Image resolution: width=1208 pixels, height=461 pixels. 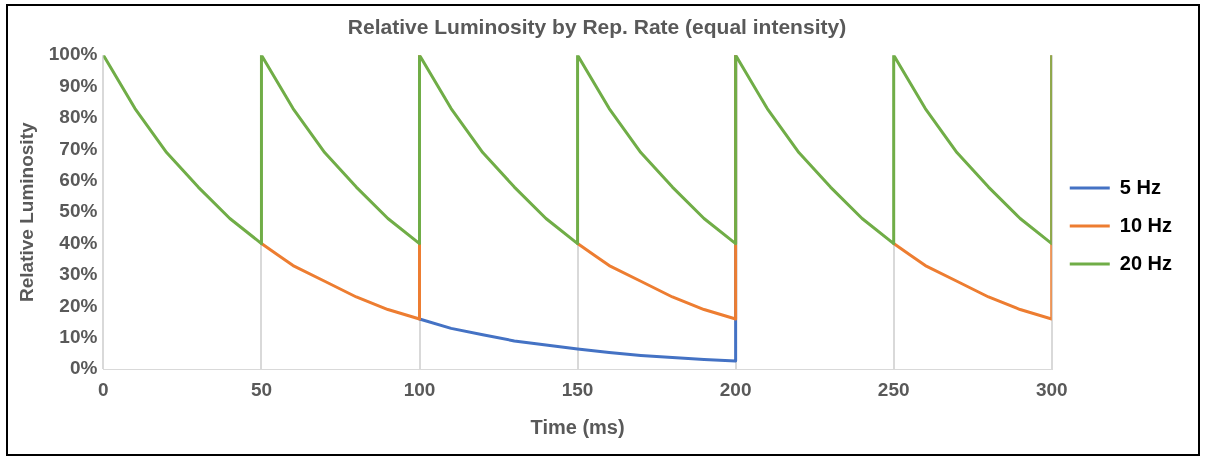 I want to click on x-tick-label: 100, so click(x=419, y=389).